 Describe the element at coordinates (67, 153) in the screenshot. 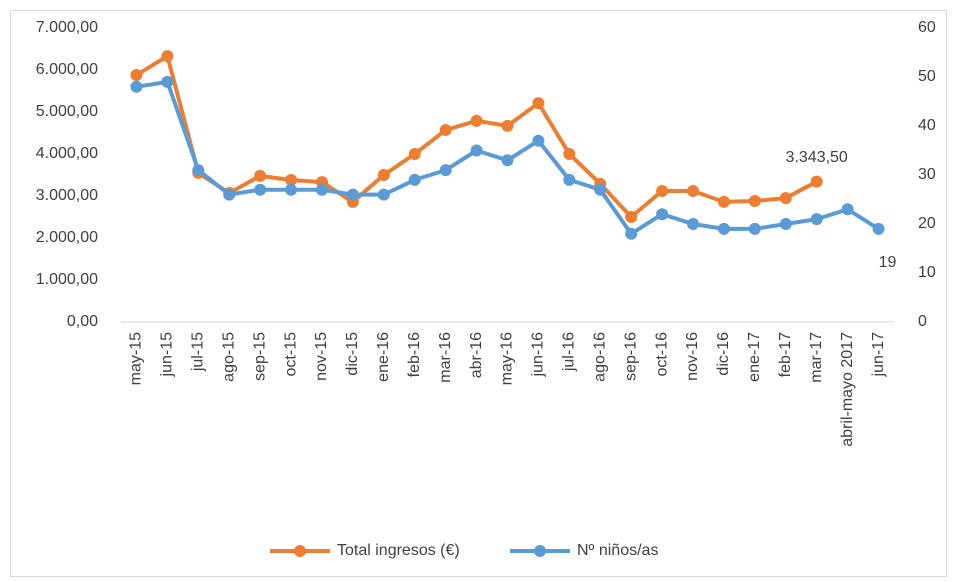

I see `y-tick-label: 4.000,00` at that location.